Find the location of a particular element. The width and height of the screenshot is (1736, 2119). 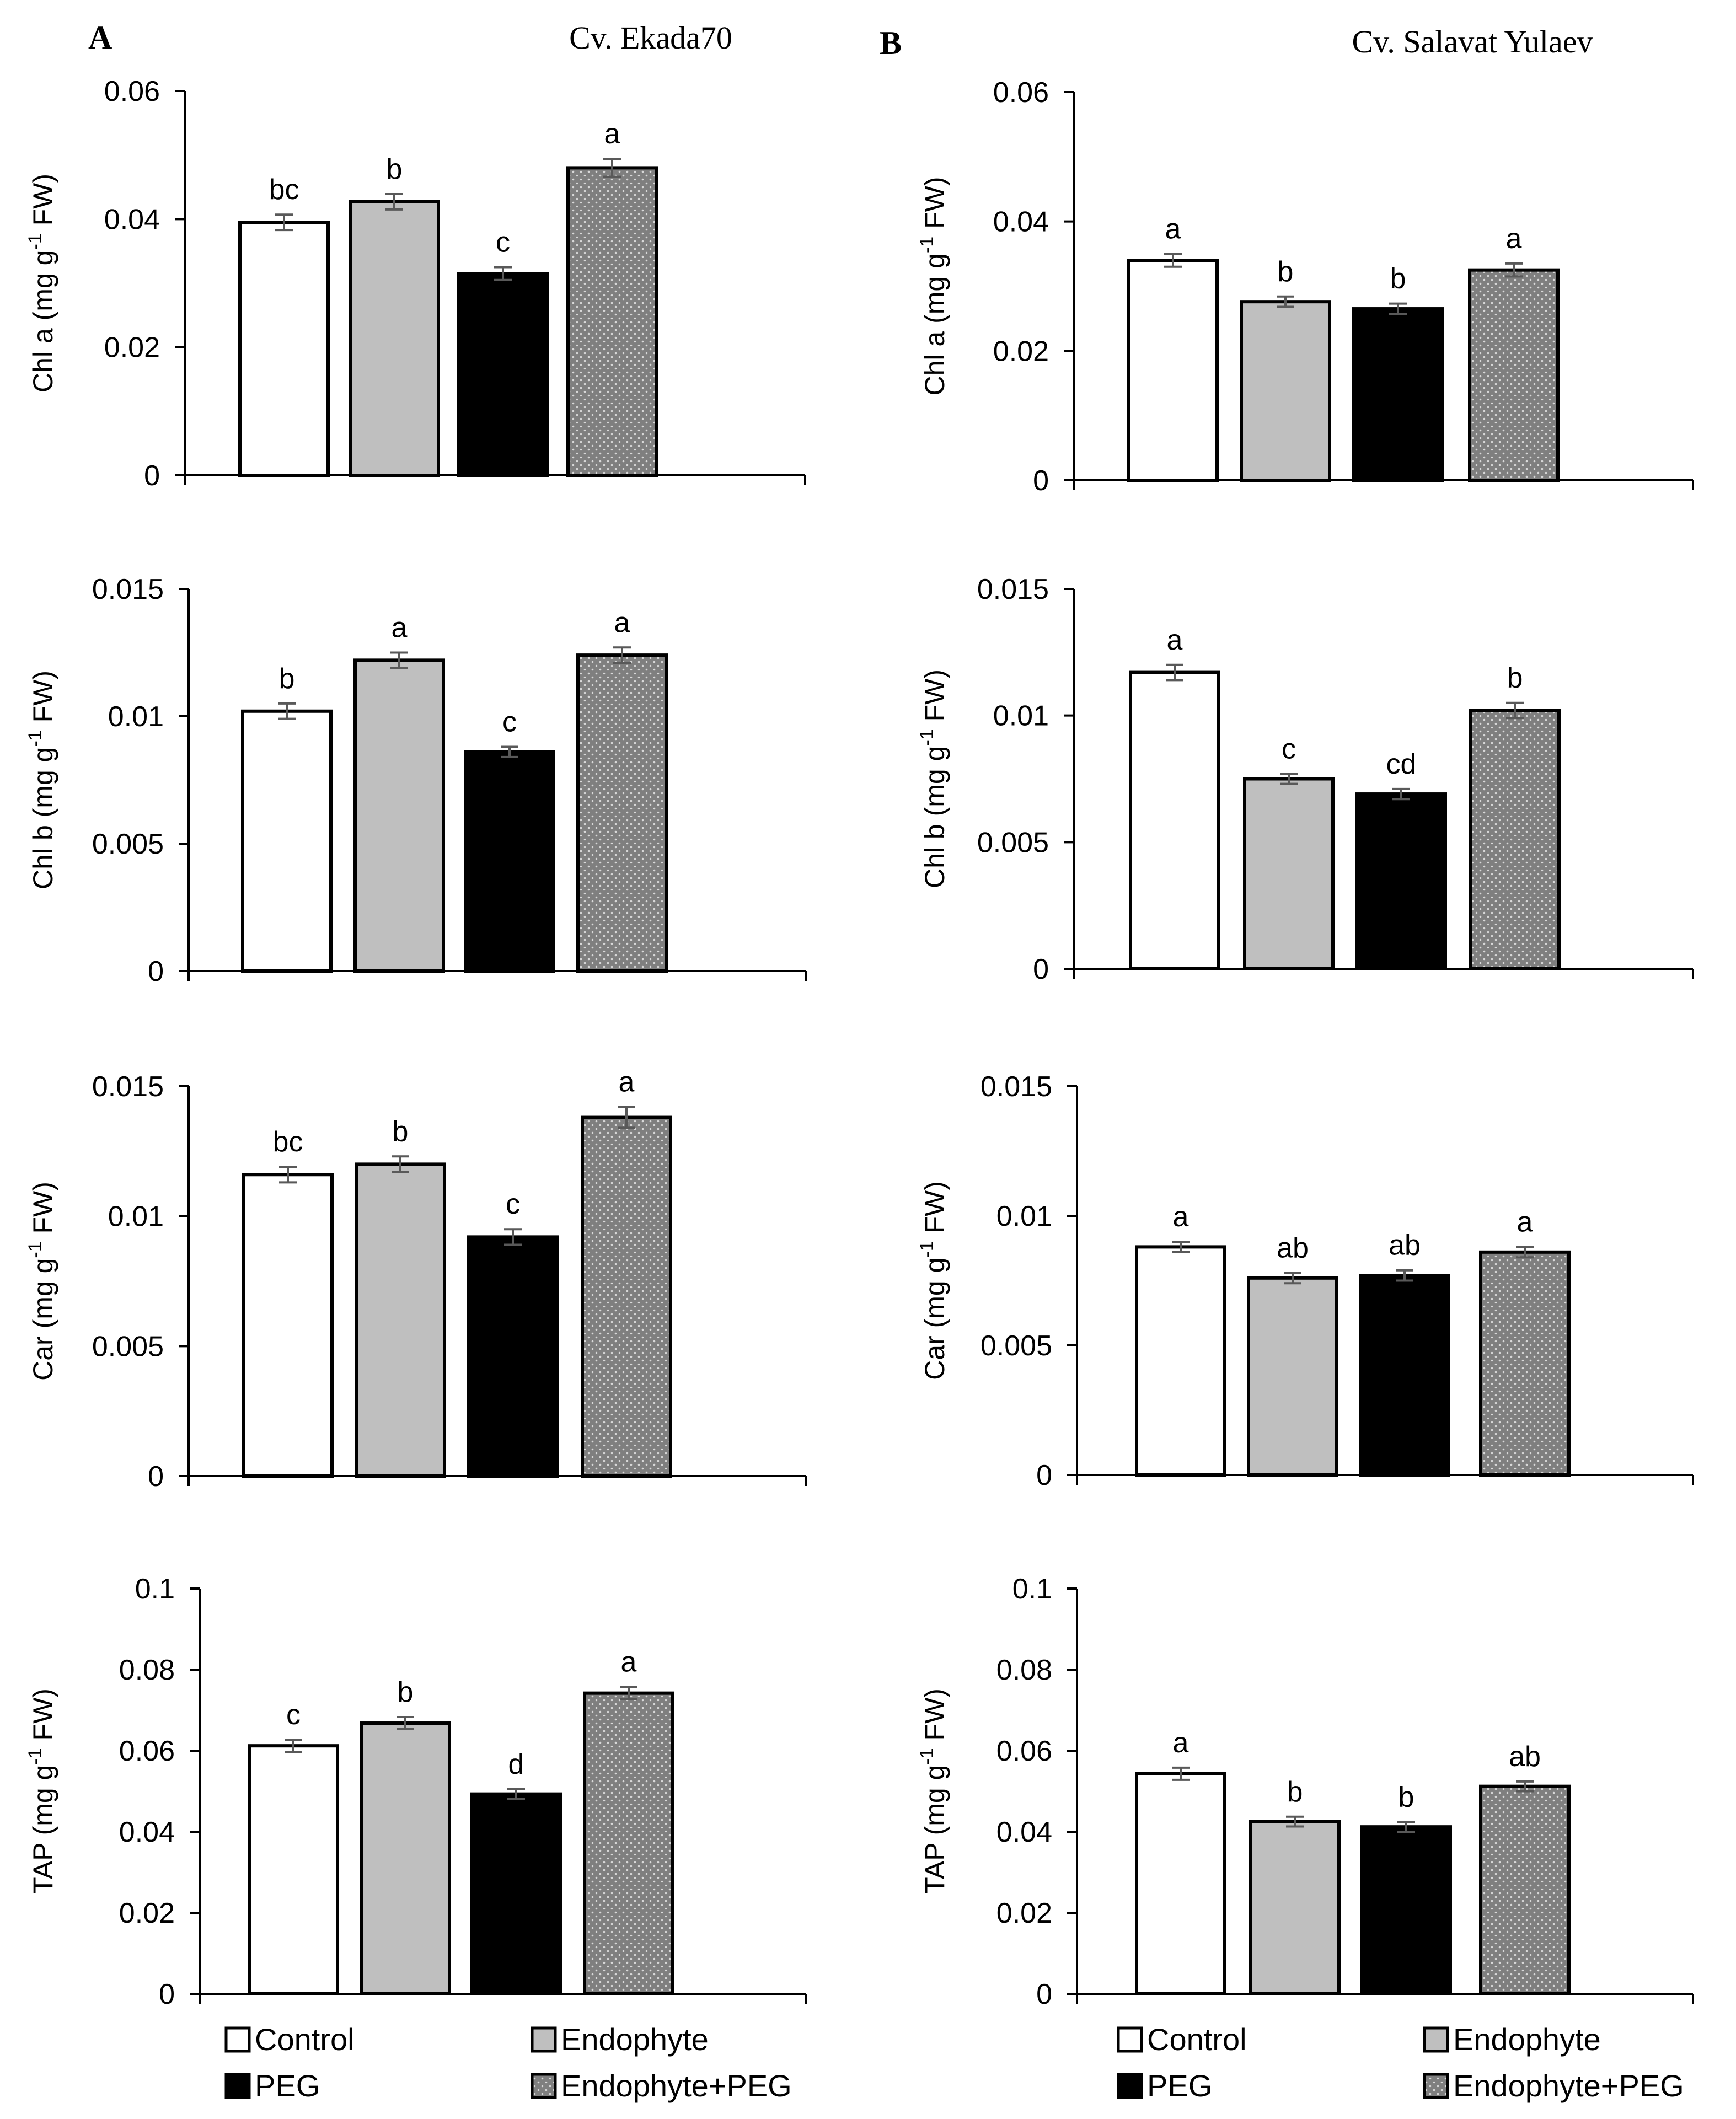

y-axis-label: TAP (mg g-1 FW) is located at coordinates (41, 1791).